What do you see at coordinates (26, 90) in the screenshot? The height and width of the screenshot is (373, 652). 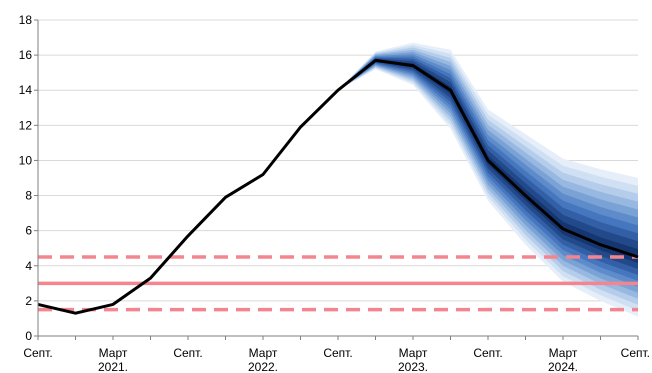 I see `y-tick-label: 14` at bounding box center [26, 90].